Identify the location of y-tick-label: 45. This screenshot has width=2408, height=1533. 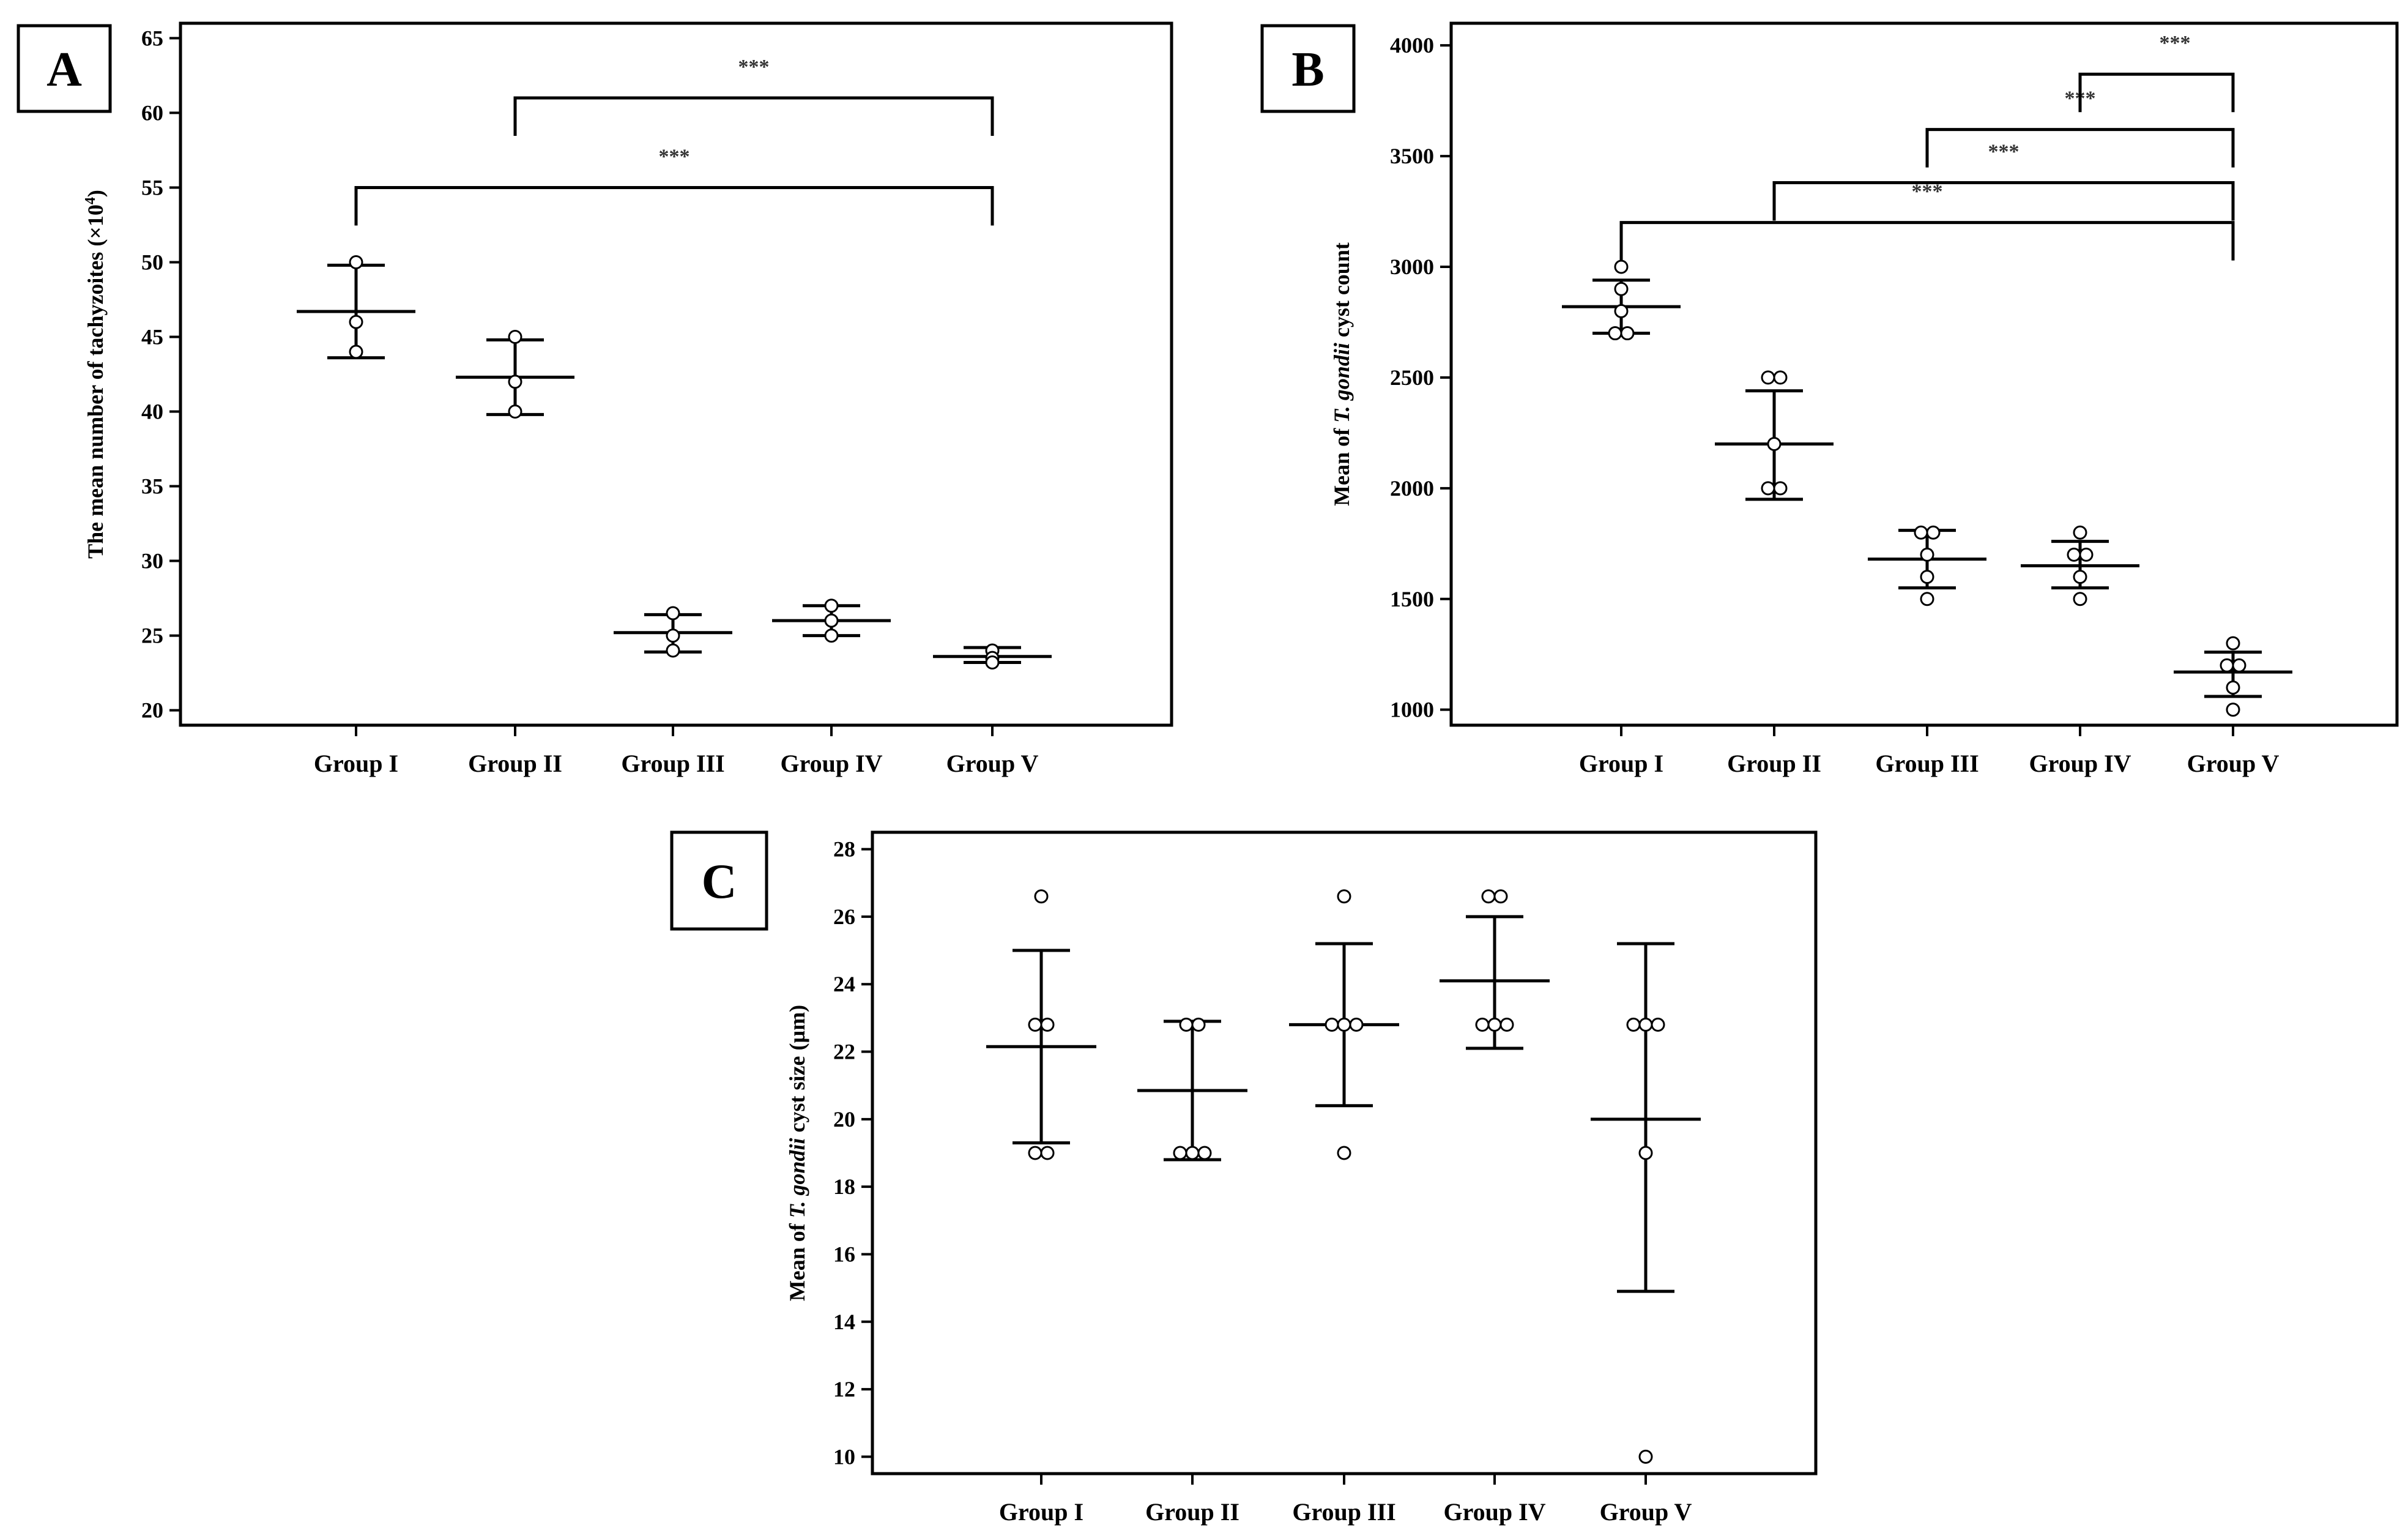
(152, 336).